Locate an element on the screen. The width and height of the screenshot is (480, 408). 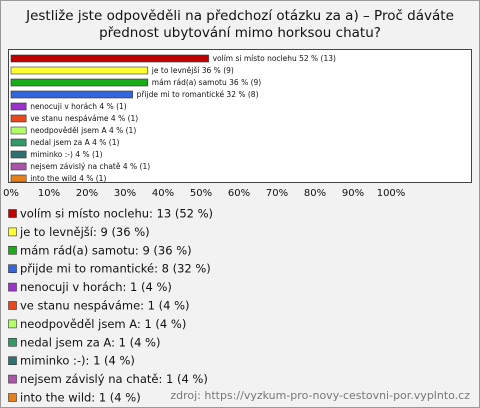
legend-label: nejsem závislý na chatě: 1 (4 %) is located at coordinates (114, 379).